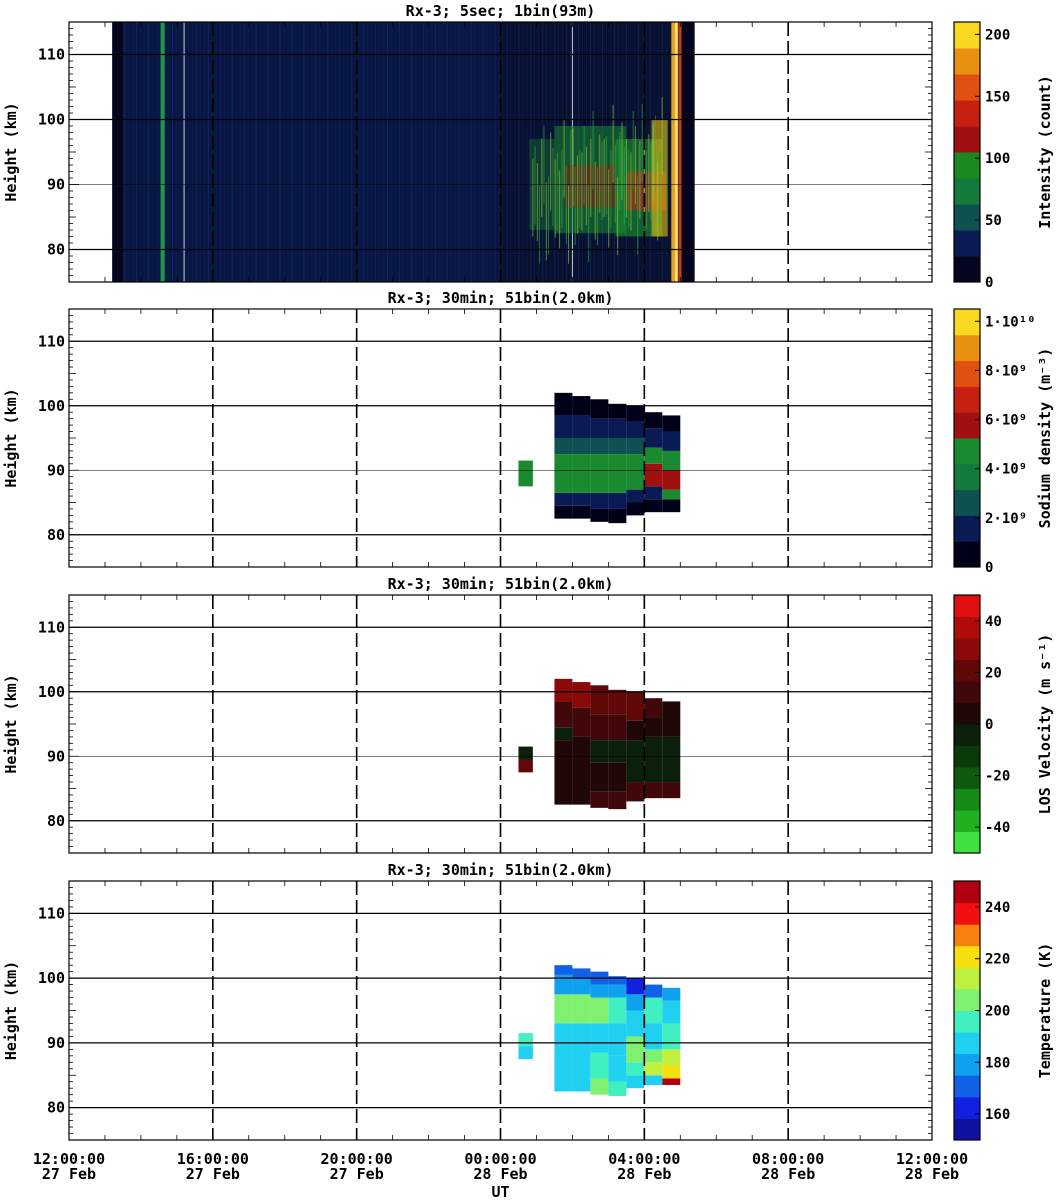  What do you see at coordinates (680, 152) in the screenshot?
I see `intensity-edge-red` at bounding box center [680, 152].